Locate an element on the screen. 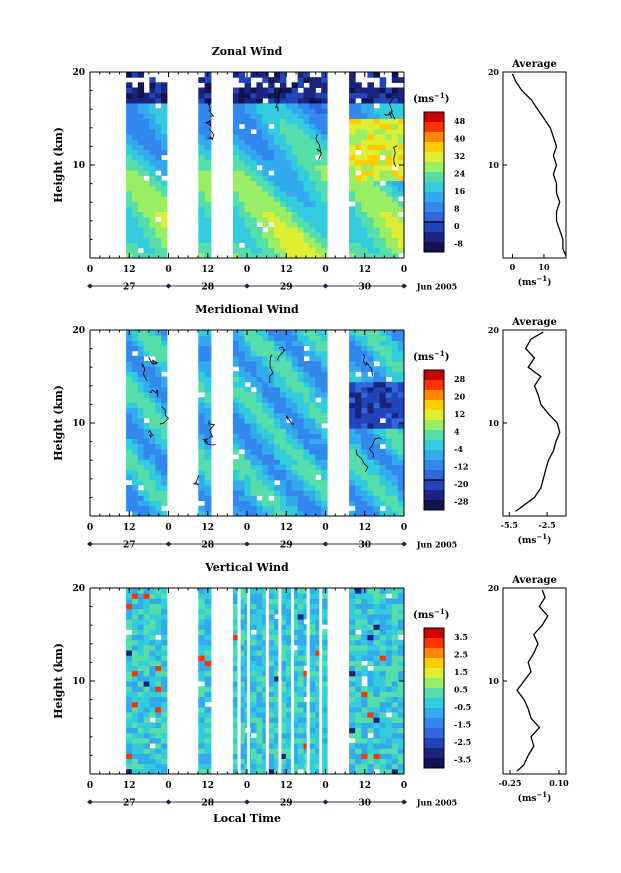 This screenshot has width=621, height=873. colorbar-unit: (ms−1) is located at coordinates (431, 98).